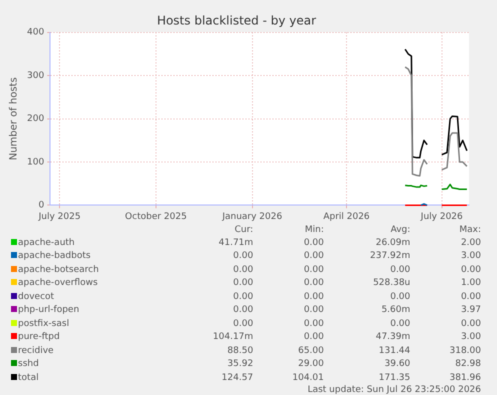 This screenshot has width=497, height=395. I want to click on x-tick-label: October 2025, so click(156, 217).